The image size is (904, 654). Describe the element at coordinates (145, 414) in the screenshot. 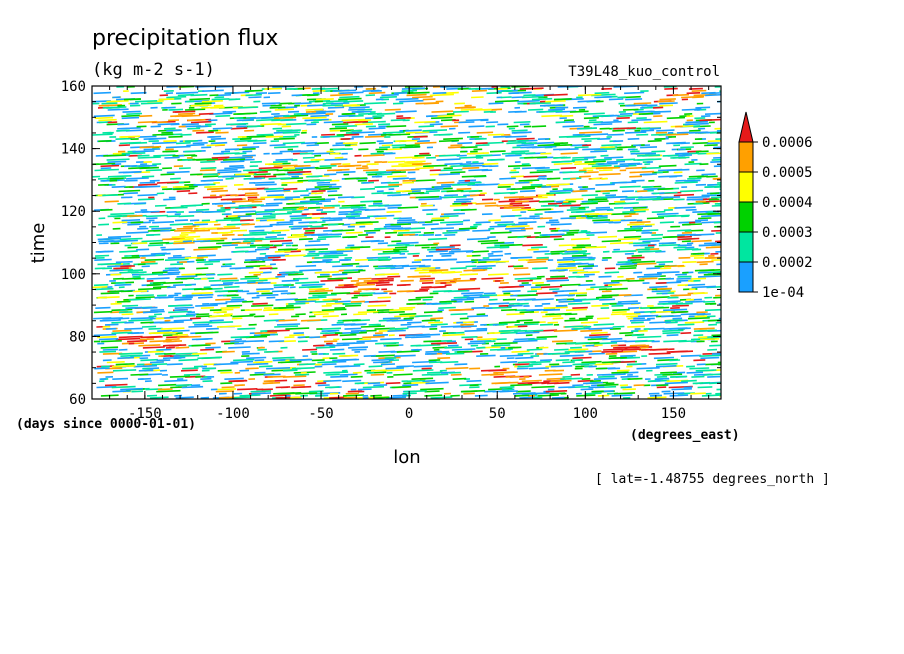

I see `x-tick-label: -150` at that location.